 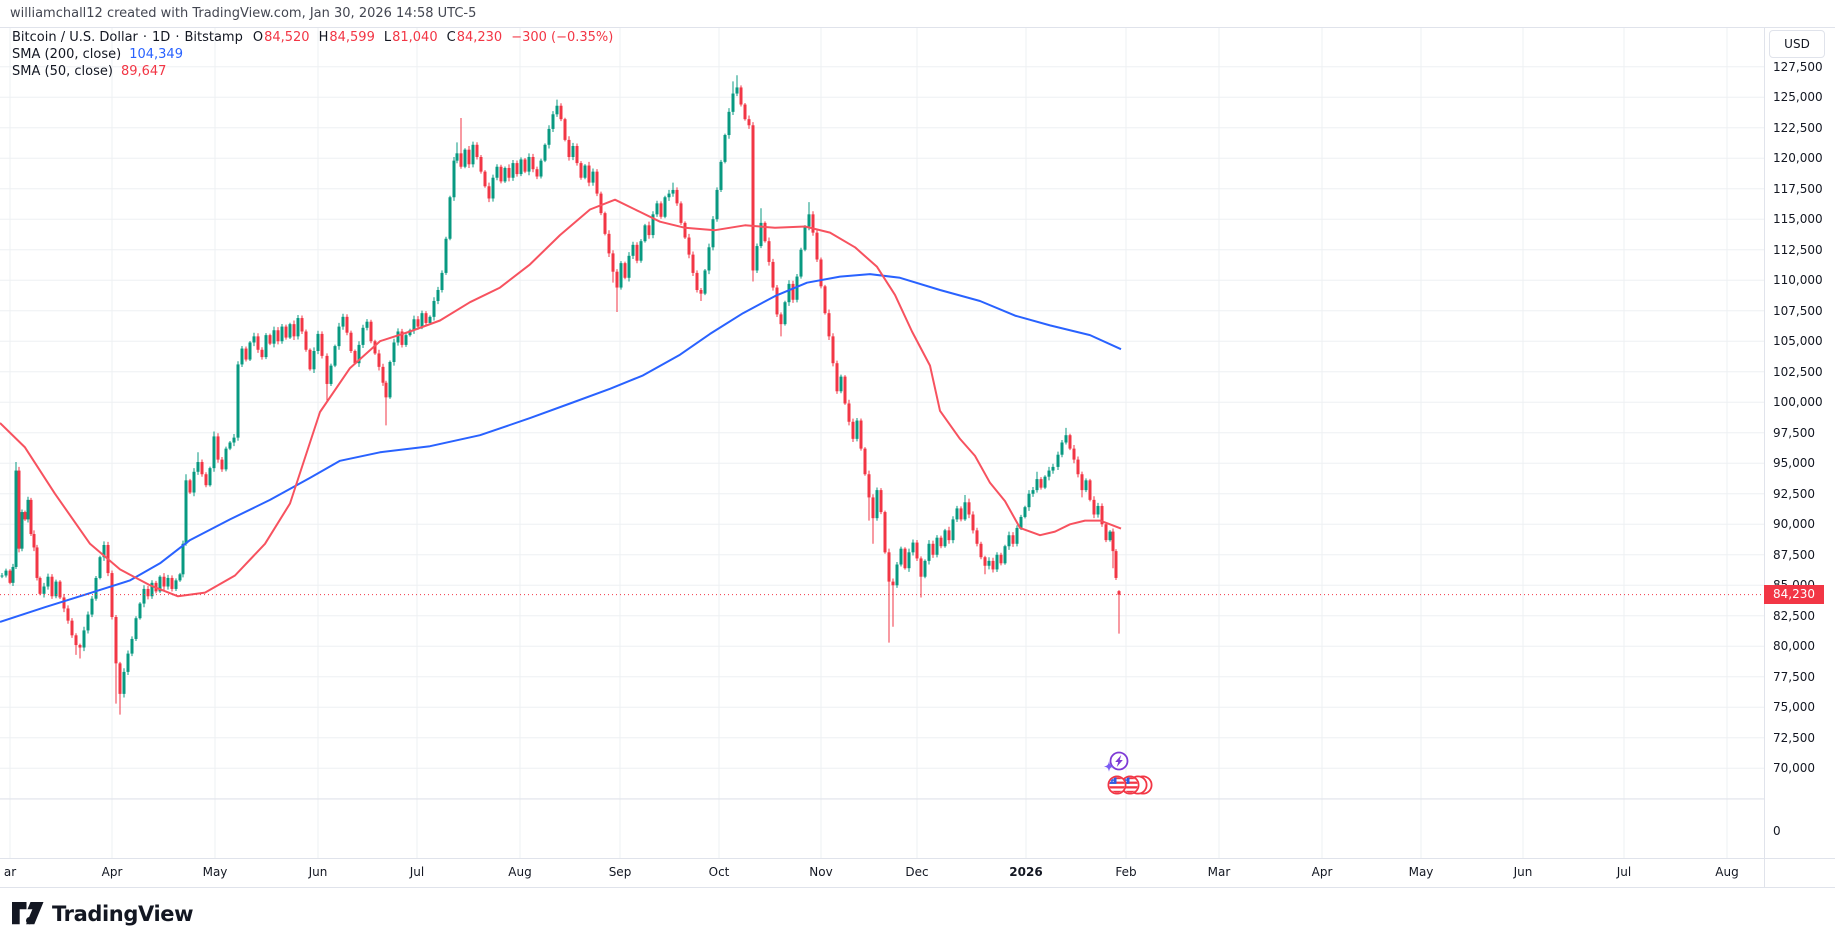 I want to click on symbol-title: Bitcoin / U.S. Dollar, so click(x=75, y=37).